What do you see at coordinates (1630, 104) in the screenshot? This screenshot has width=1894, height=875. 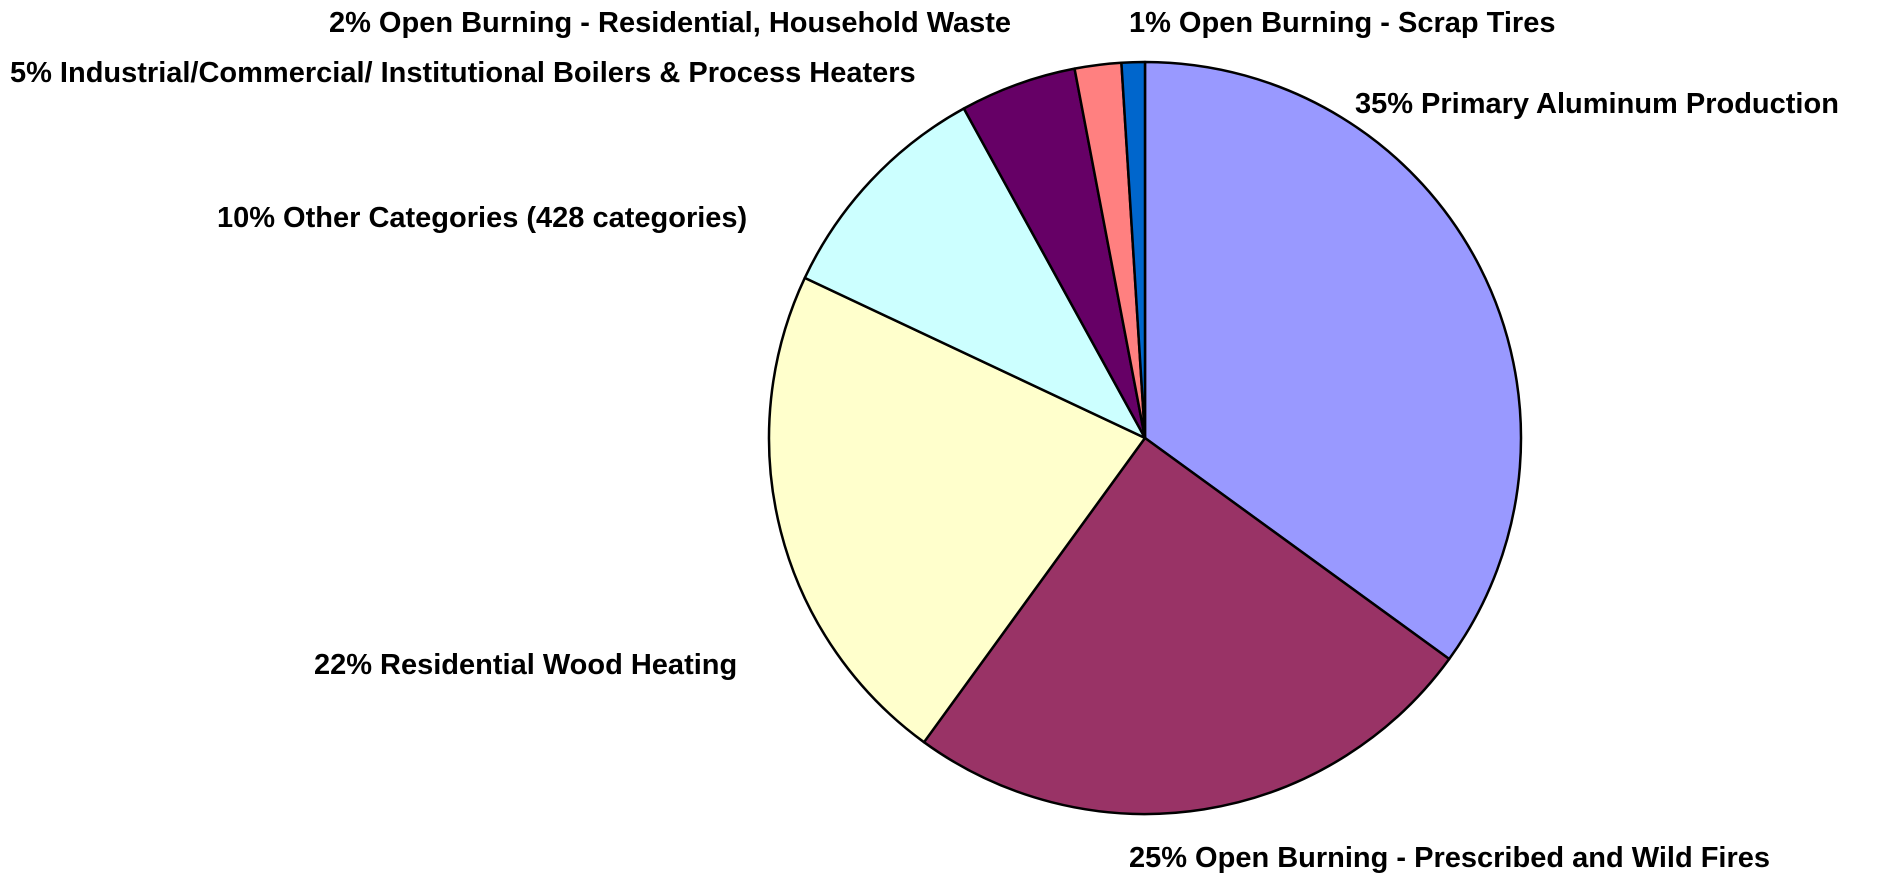 I see `category-label: Primary Aluminum Production` at bounding box center [1630, 104].